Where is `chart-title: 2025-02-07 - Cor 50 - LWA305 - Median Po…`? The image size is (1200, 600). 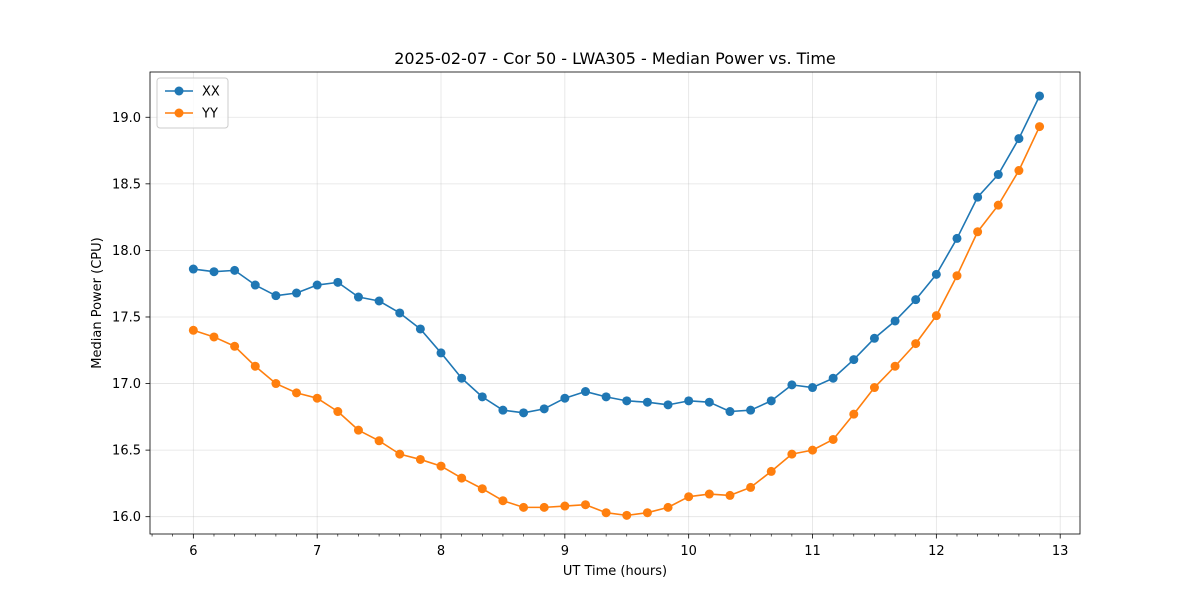
chart-title: 2025-02-07 - Cor 50 - LWA305 - Median Po… is located at coordinates (615, 58).